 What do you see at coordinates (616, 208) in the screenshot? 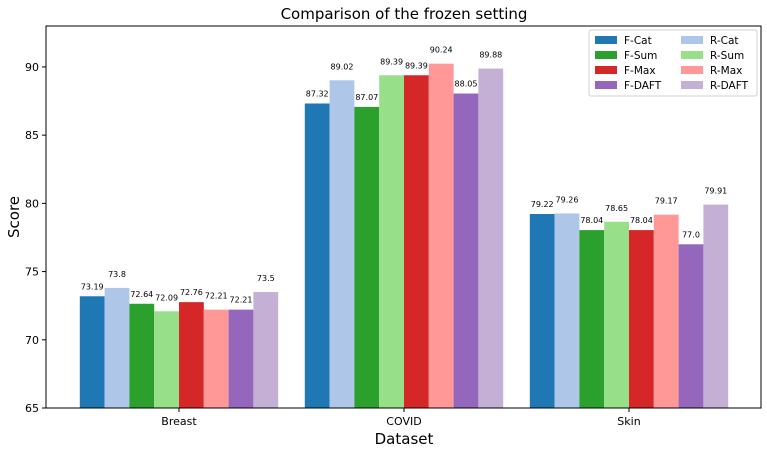
I see `bar-value-label: 78.65` at bounding box center [616, 208].